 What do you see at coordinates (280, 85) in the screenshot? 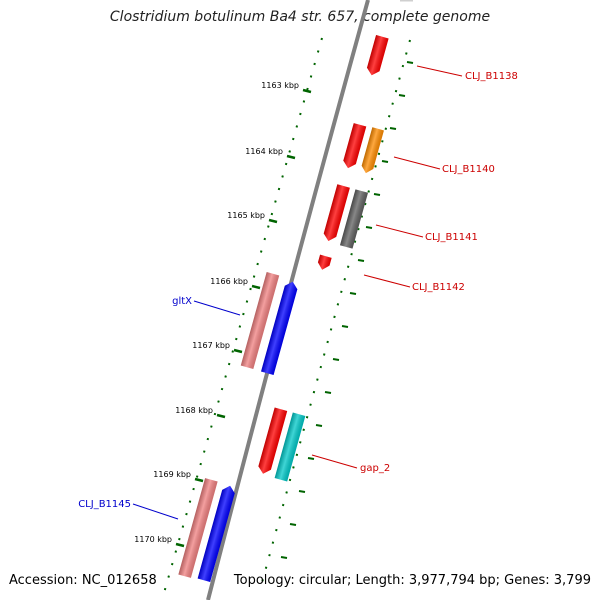
I see `tick-label-0: 1163 kbp` at bounding box center [280, 85].